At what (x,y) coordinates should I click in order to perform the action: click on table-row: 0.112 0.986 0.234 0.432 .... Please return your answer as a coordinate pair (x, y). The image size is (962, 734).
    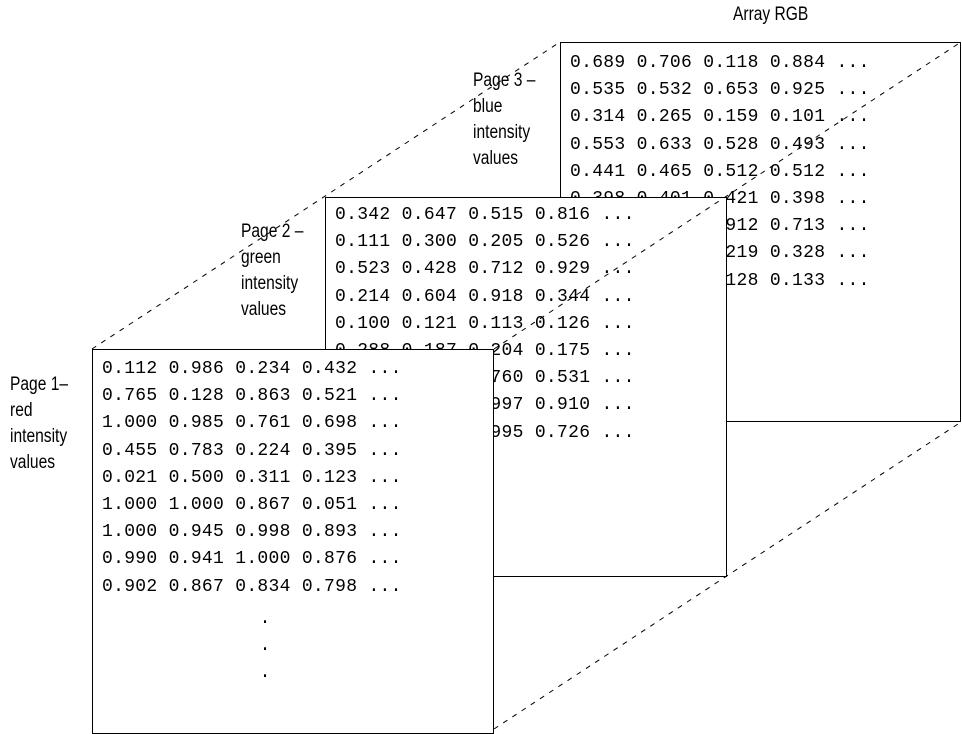
    Looking at the image, I should click on (252, 369).